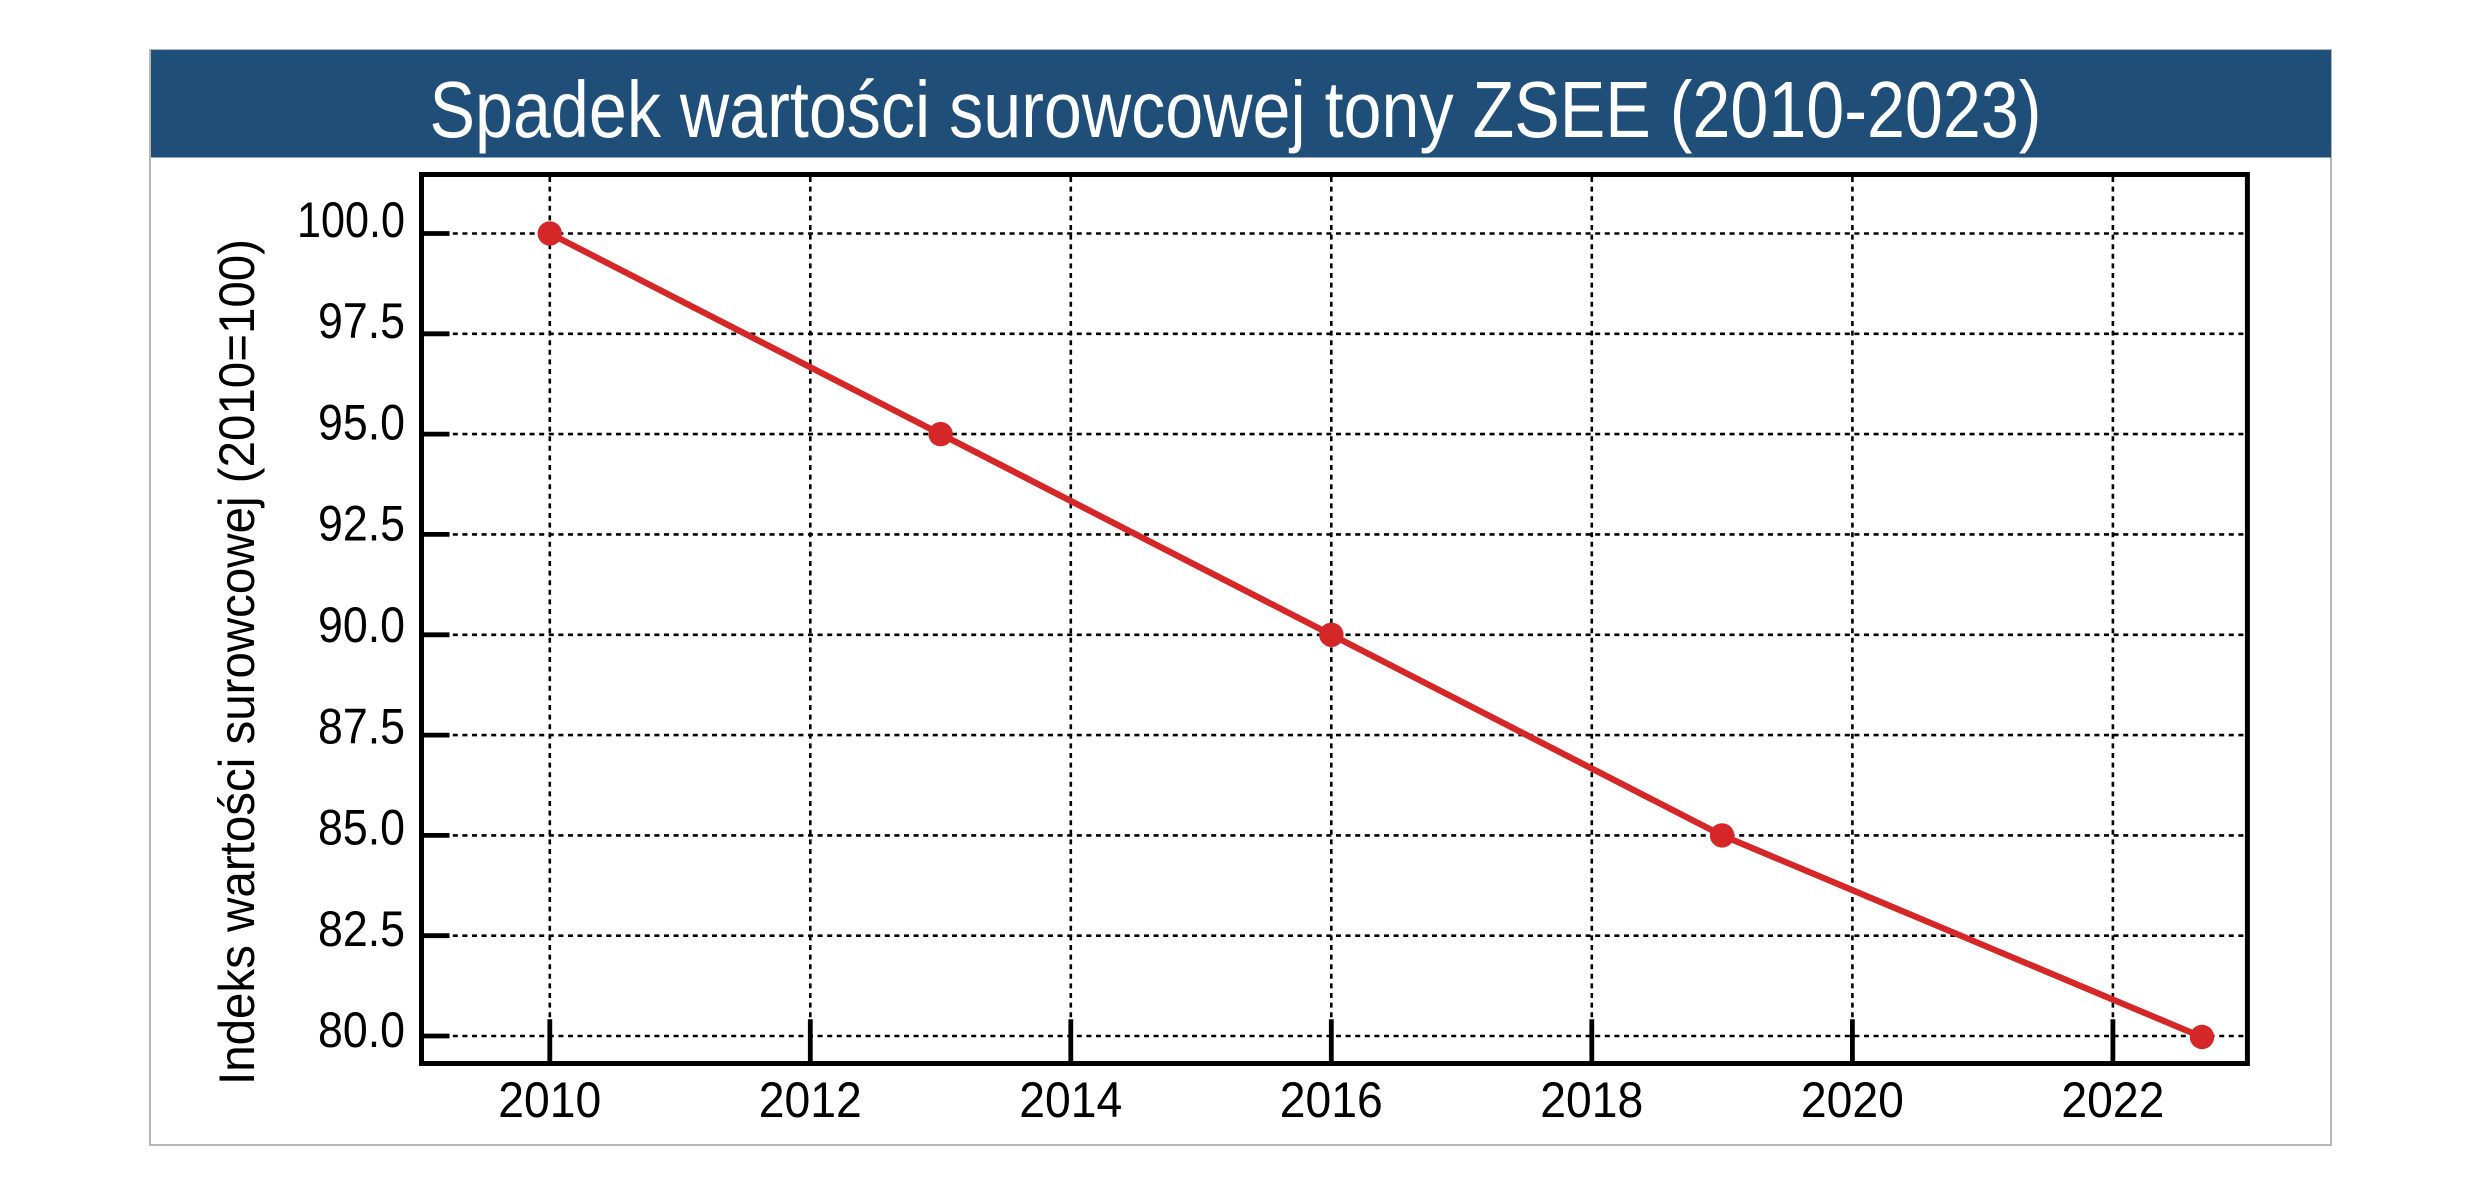  I want to click on svg-text: 2022, so click(2112, 1100).